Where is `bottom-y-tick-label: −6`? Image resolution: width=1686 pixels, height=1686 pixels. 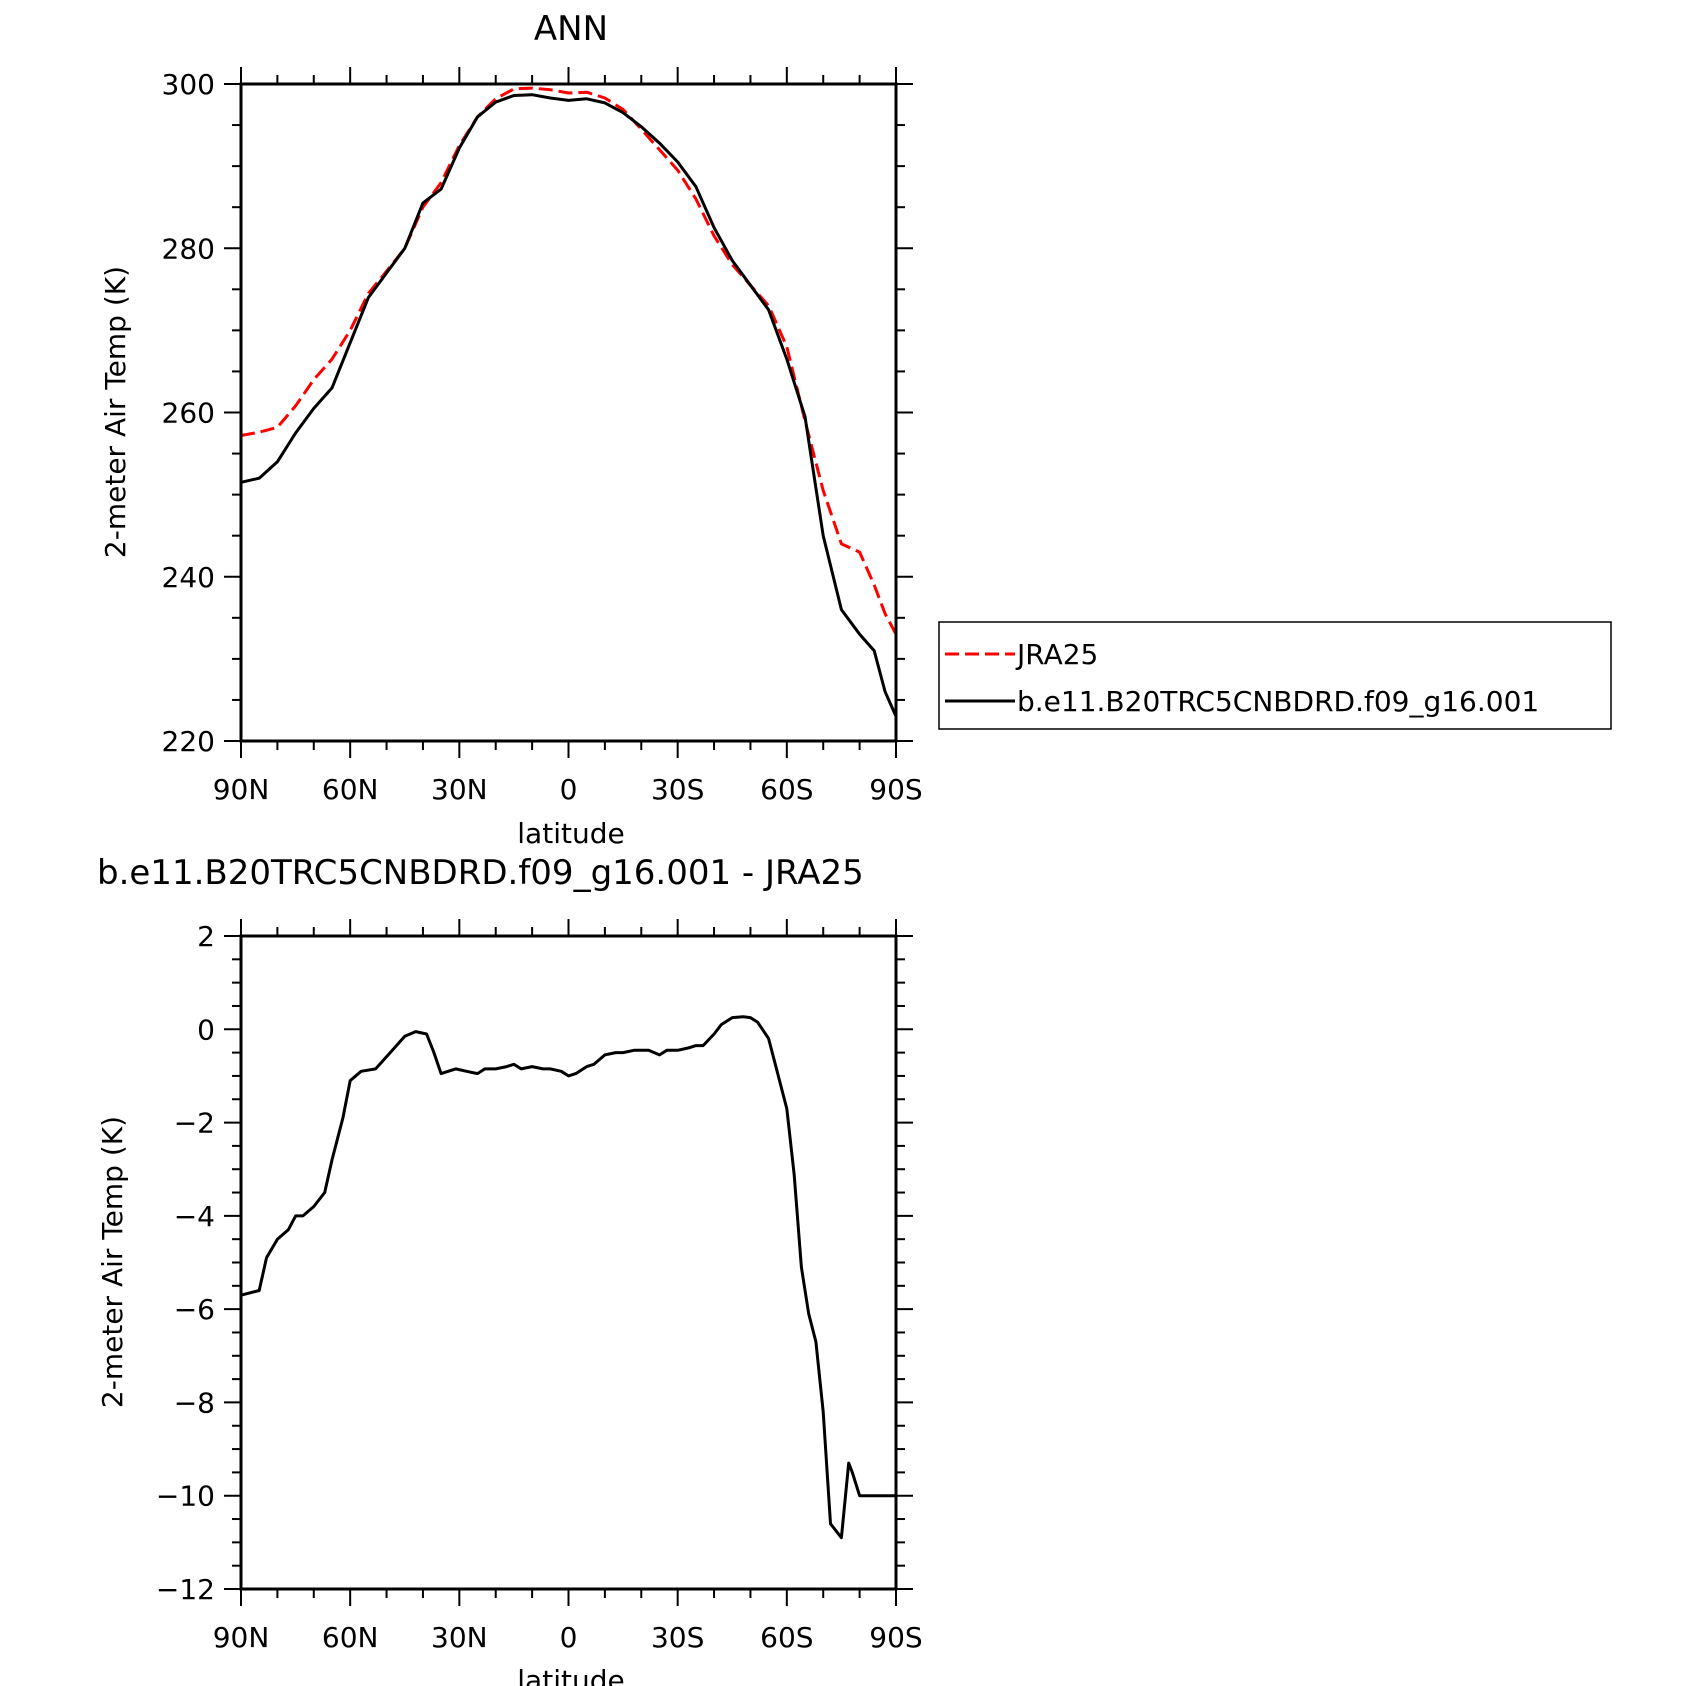
bottom-y-tick-label: −6 is located at coordinates (194, 1309).